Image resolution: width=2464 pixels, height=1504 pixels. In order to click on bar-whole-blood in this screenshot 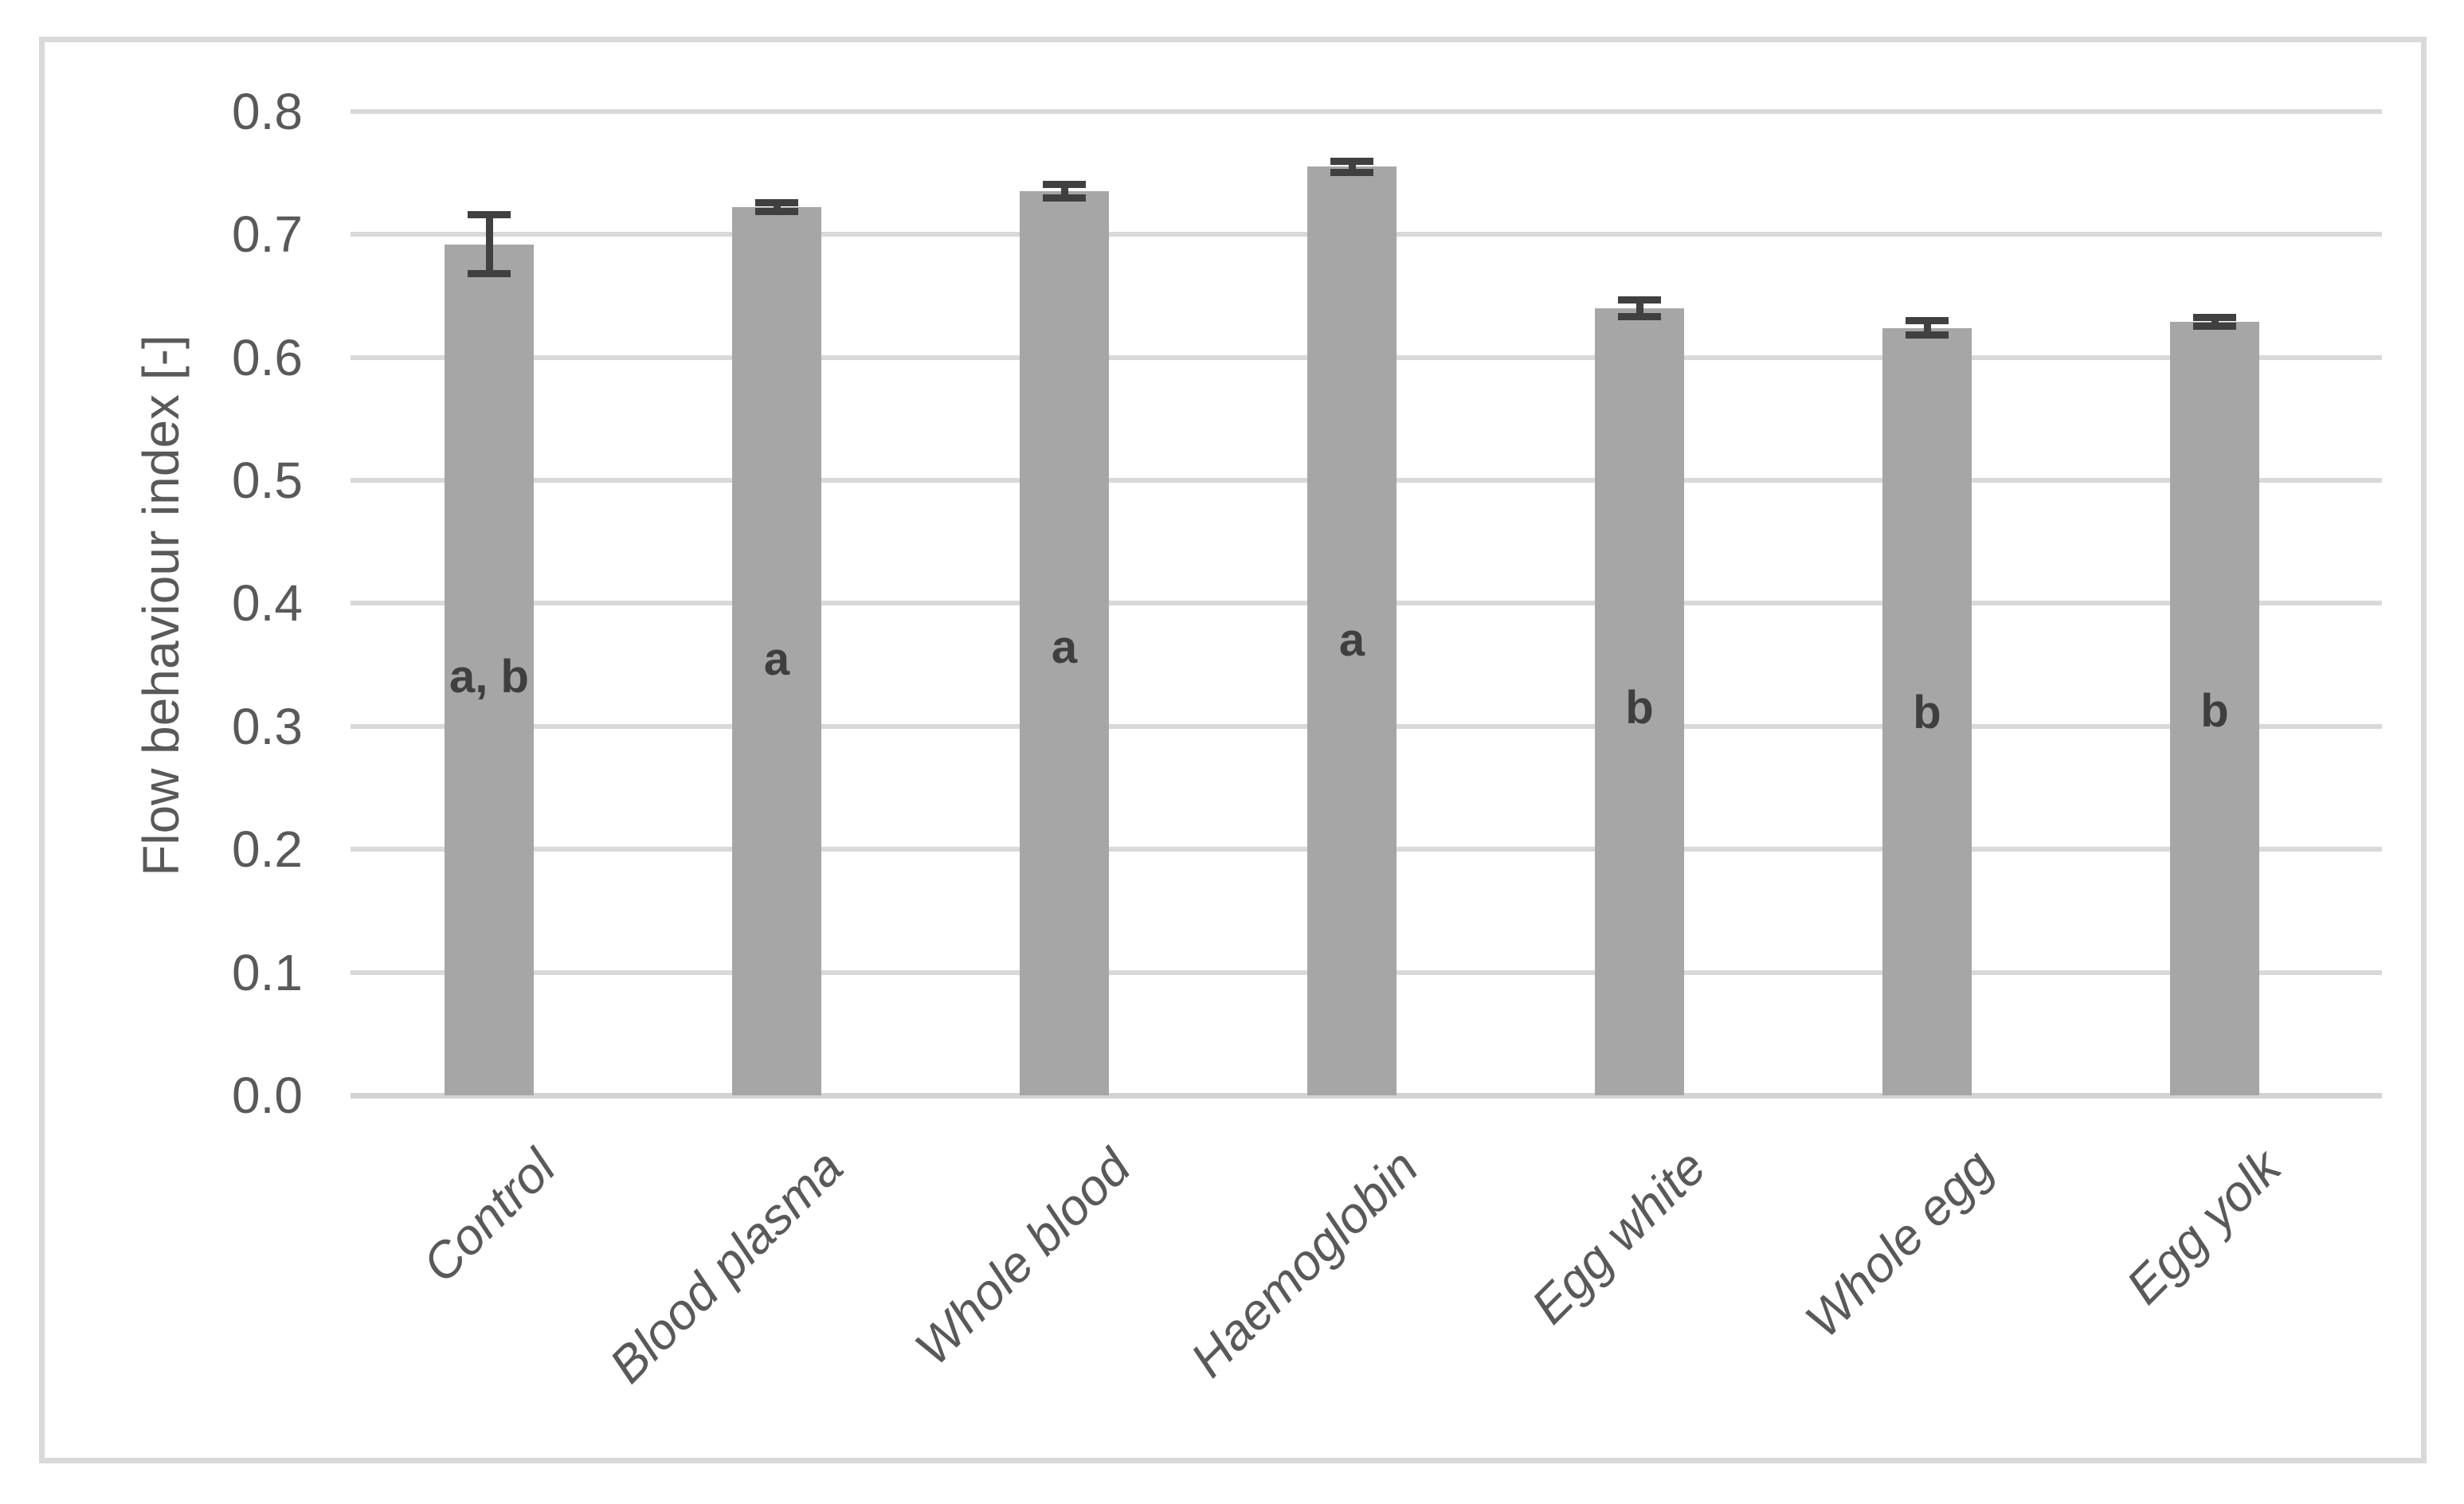, I will do `click(1064, 643)`.